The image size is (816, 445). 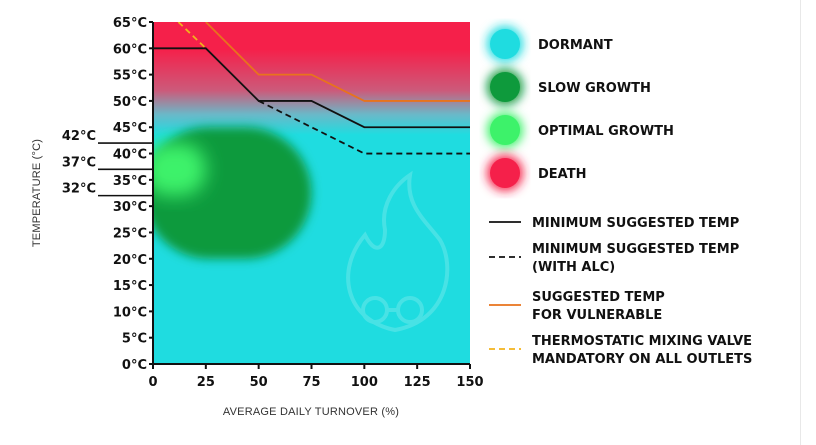 What do you see at coordinates (206, 382) in the screenshot?
I see `x-tick-label: 25` at bounding box center [206, 382].